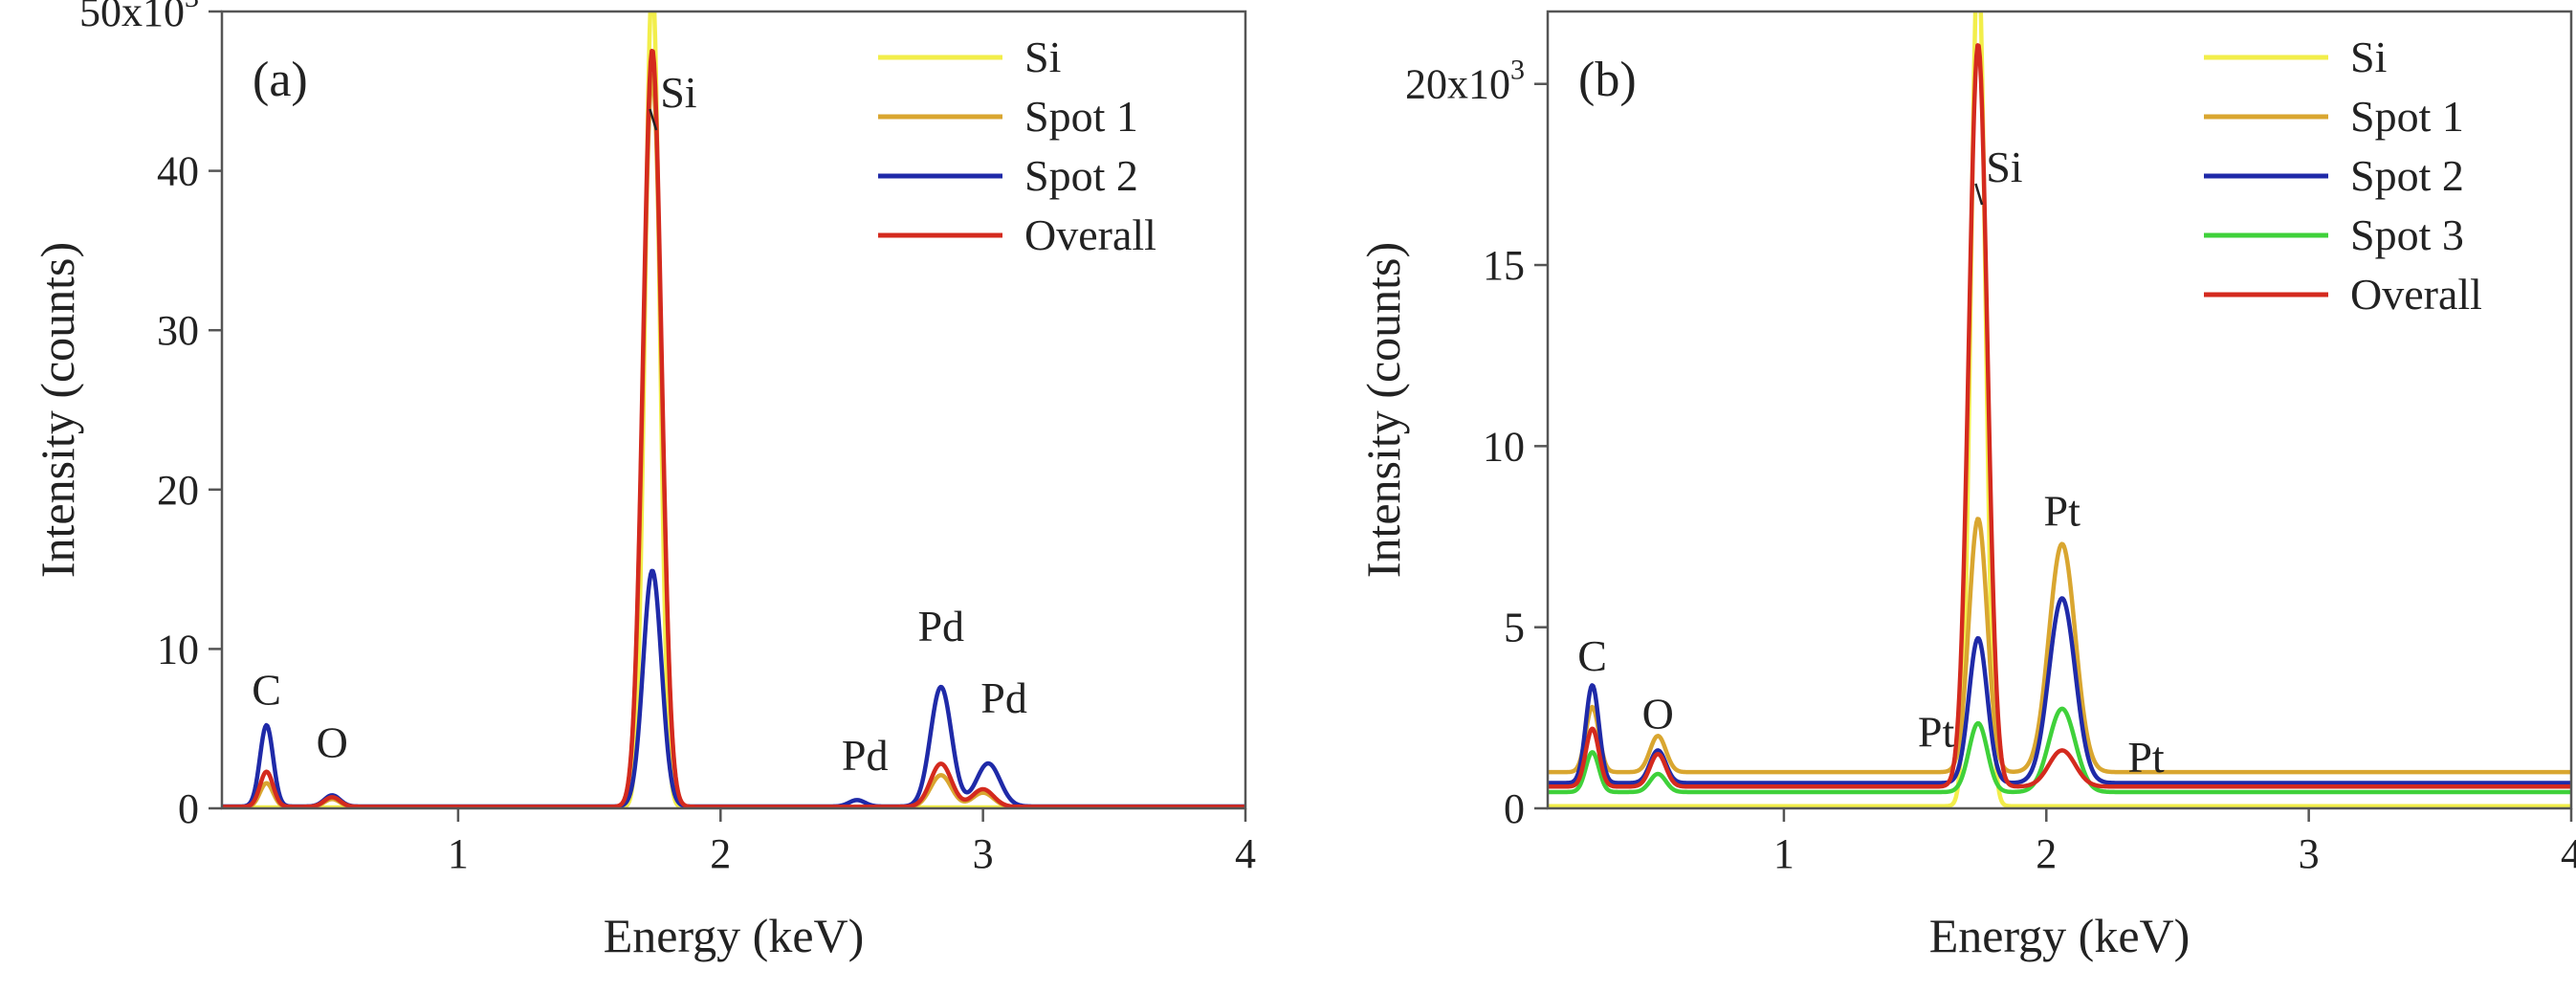 This screenshot has height=992, width=2576. Describe the element at coordinates (178, 330) in the screenshot. I see `y-tick-label: 30` at that location.